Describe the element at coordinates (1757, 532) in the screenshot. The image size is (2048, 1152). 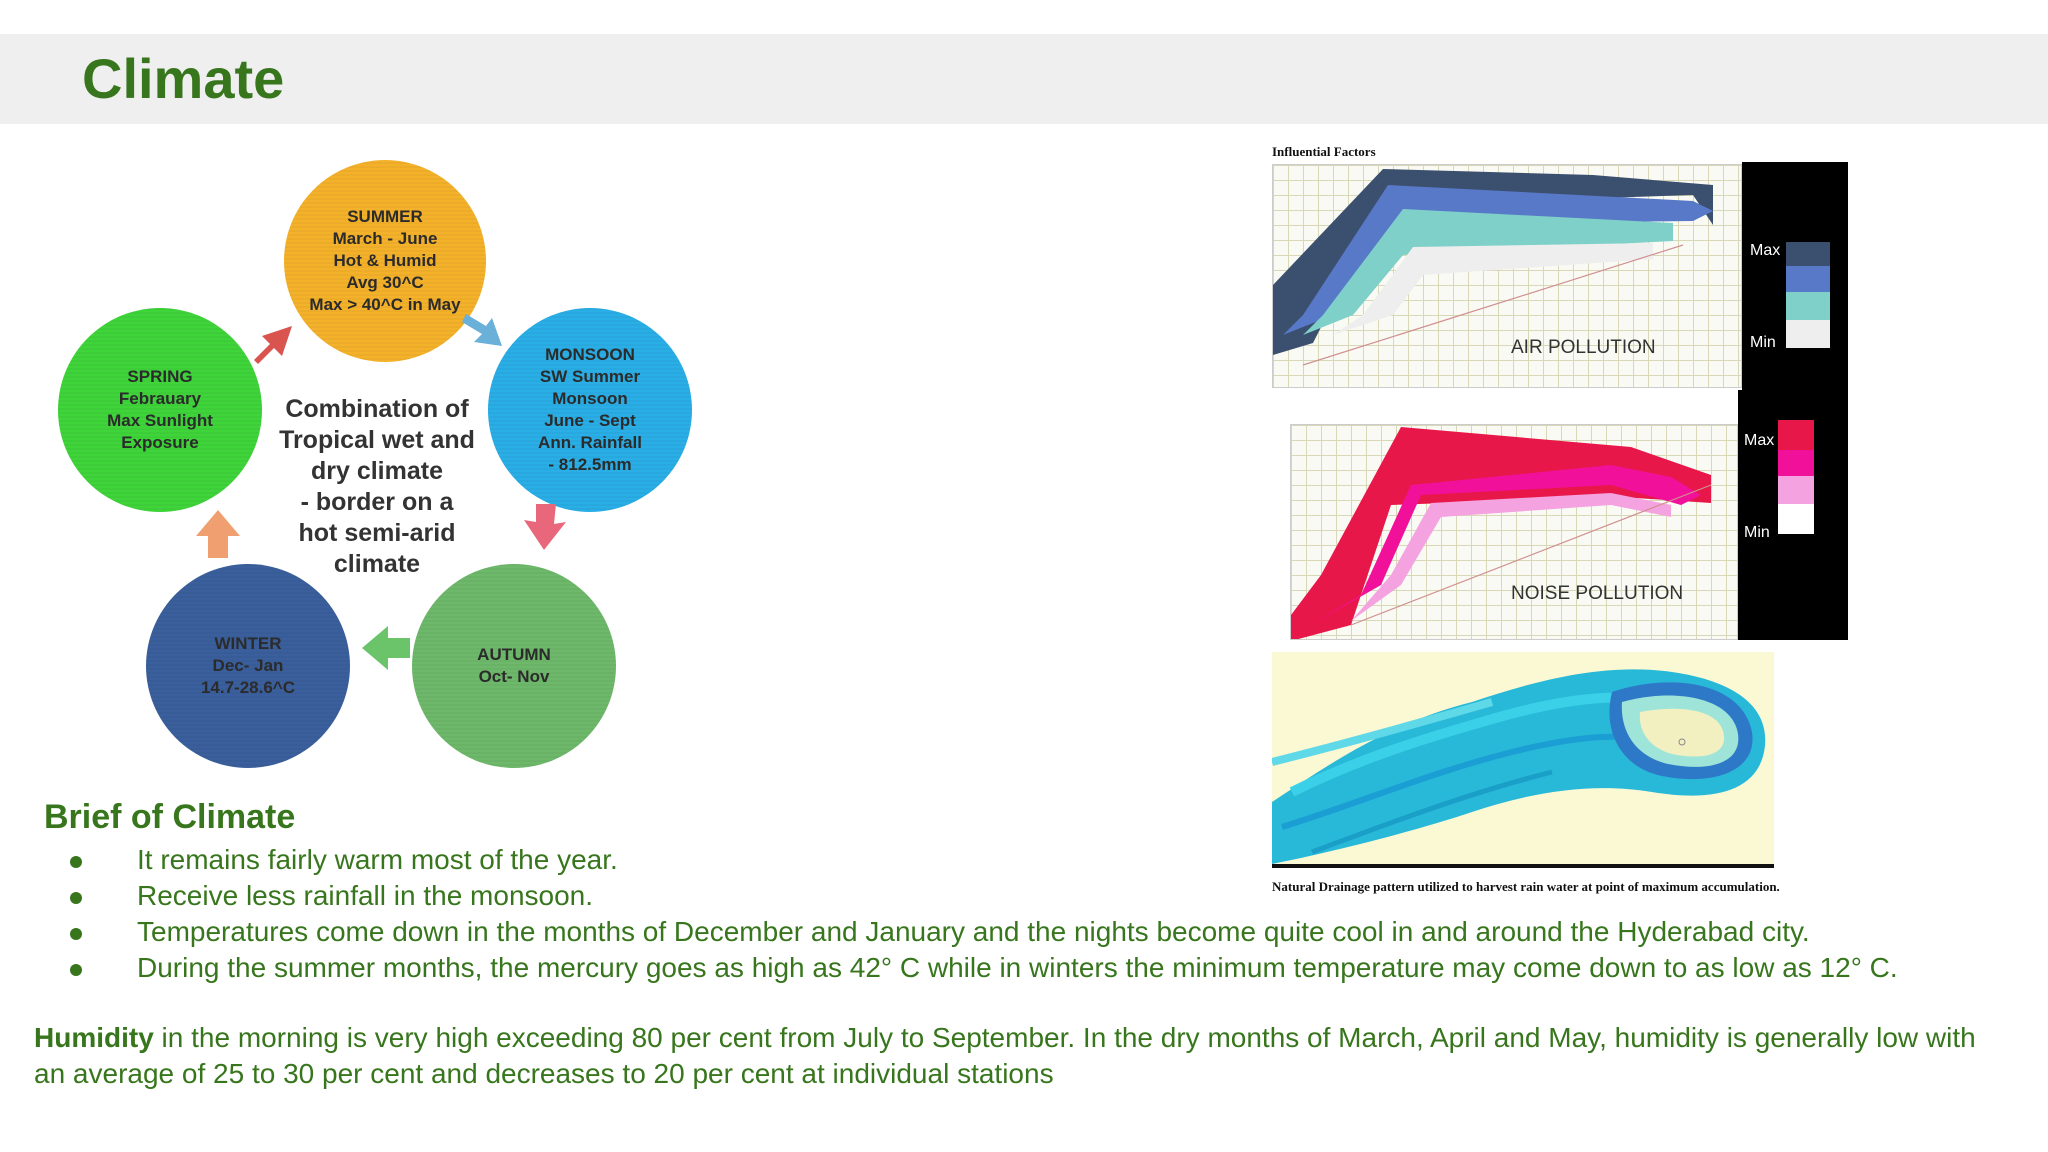
I see `noise-legend-min: Min` at that location.